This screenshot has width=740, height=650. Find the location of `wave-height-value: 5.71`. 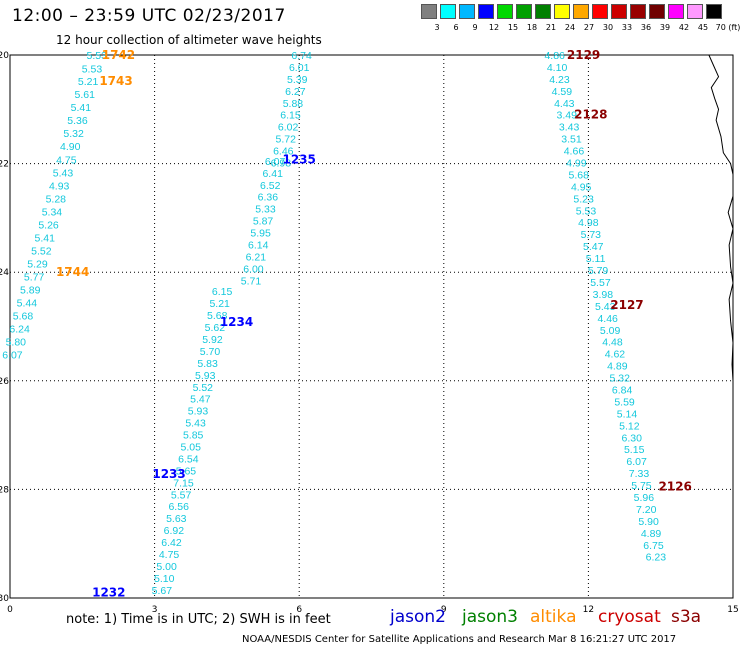

wave-height-value: 5.71 is located at coordinates (251, 281).